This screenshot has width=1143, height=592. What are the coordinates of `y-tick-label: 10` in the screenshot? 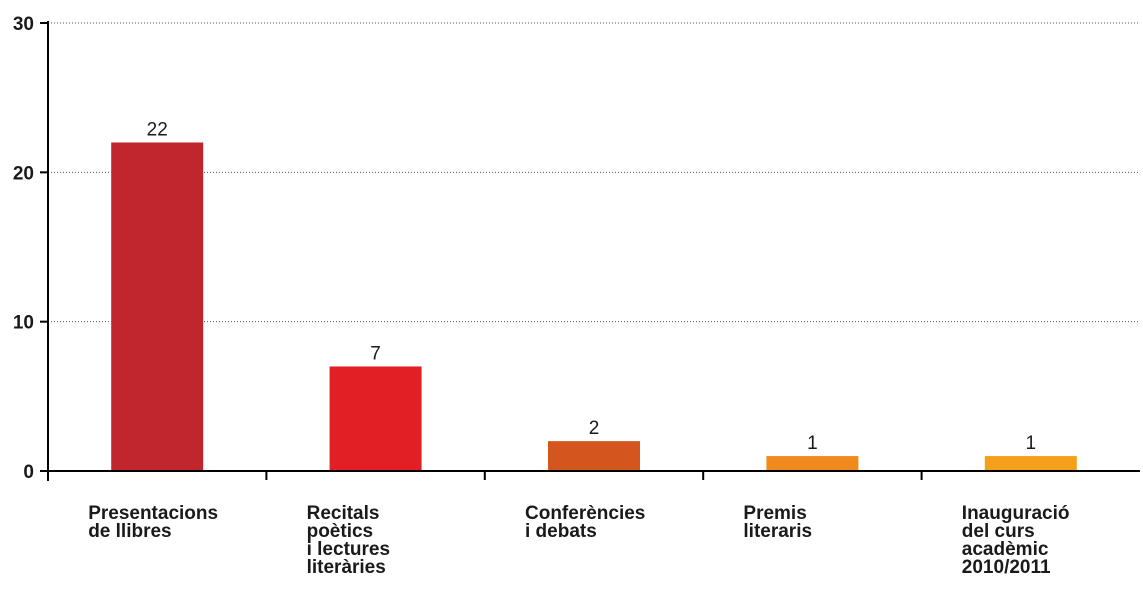 It's located at (23, 323).